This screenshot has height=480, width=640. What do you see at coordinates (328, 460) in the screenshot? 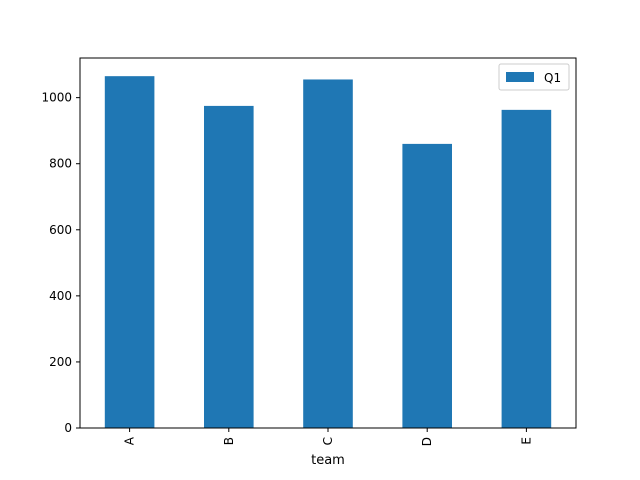
I see `x-axis-label: team` at bounding box center [328, 460].